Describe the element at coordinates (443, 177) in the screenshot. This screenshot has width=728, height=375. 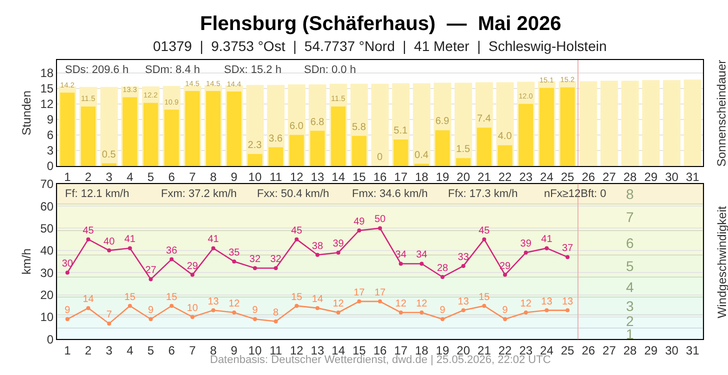
I see `x-tick-label: 19` at that location.